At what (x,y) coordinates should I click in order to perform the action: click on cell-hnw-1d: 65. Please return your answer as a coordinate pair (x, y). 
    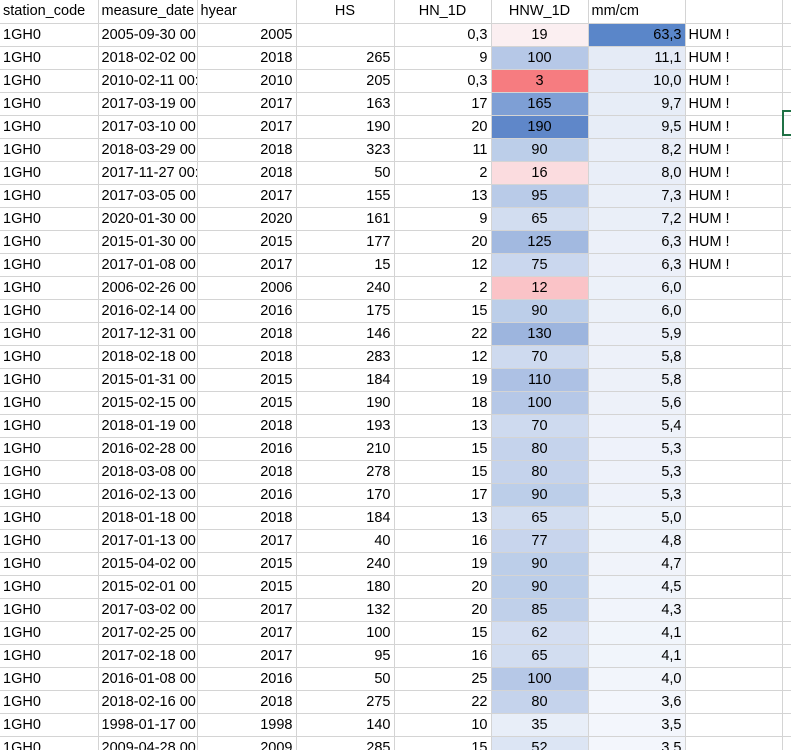
    Looking at the image, I should click on (540, 656).